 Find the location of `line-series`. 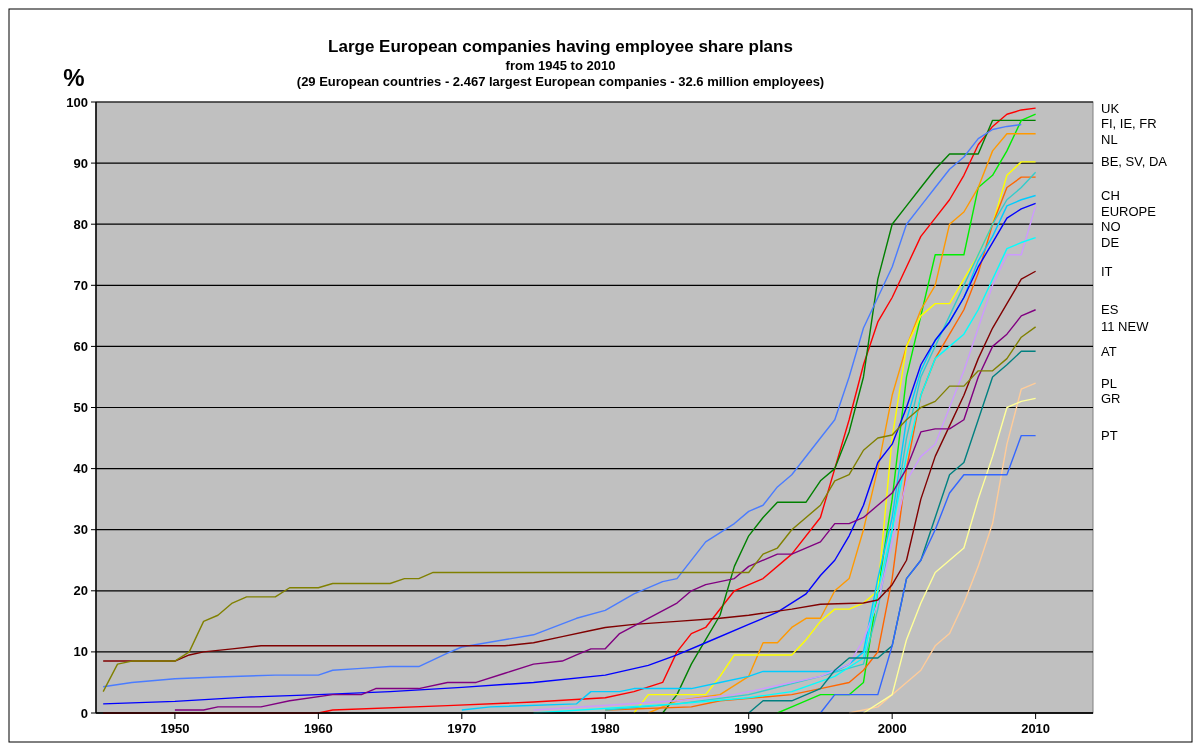

line-series is located at coordinates (928, 574).